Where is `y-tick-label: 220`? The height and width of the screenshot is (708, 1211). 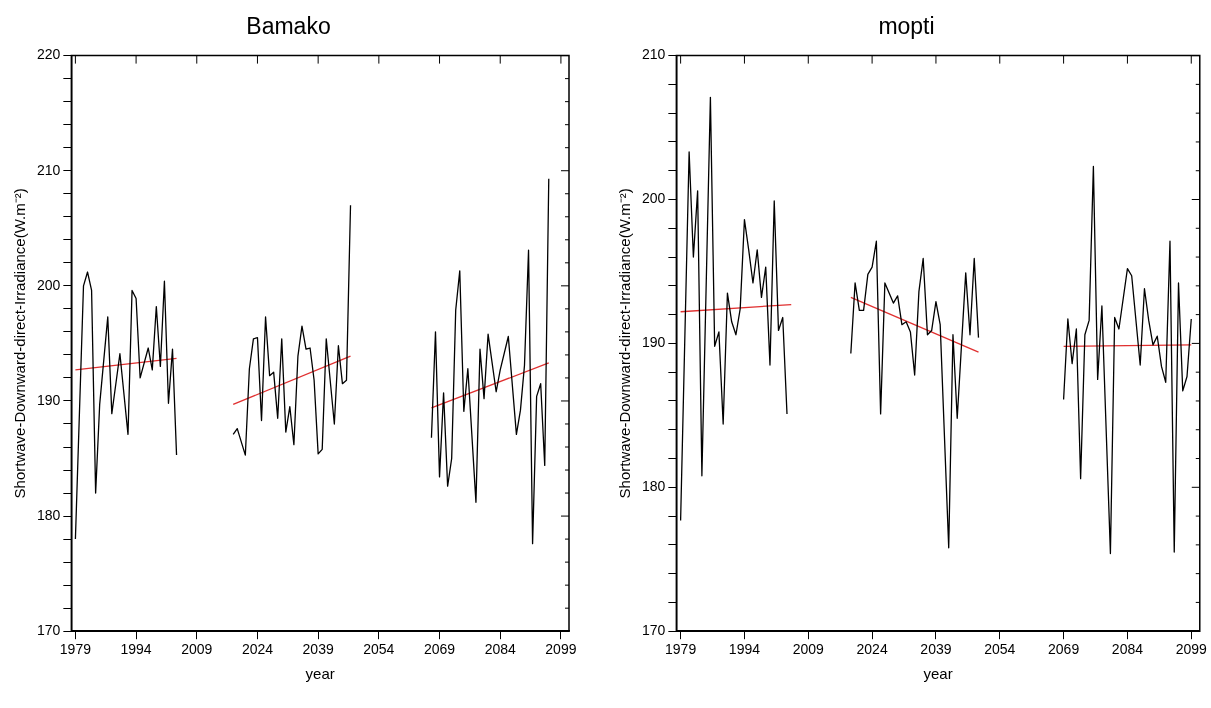
y-tick-label: 220 is located at coordinates (49, 54).